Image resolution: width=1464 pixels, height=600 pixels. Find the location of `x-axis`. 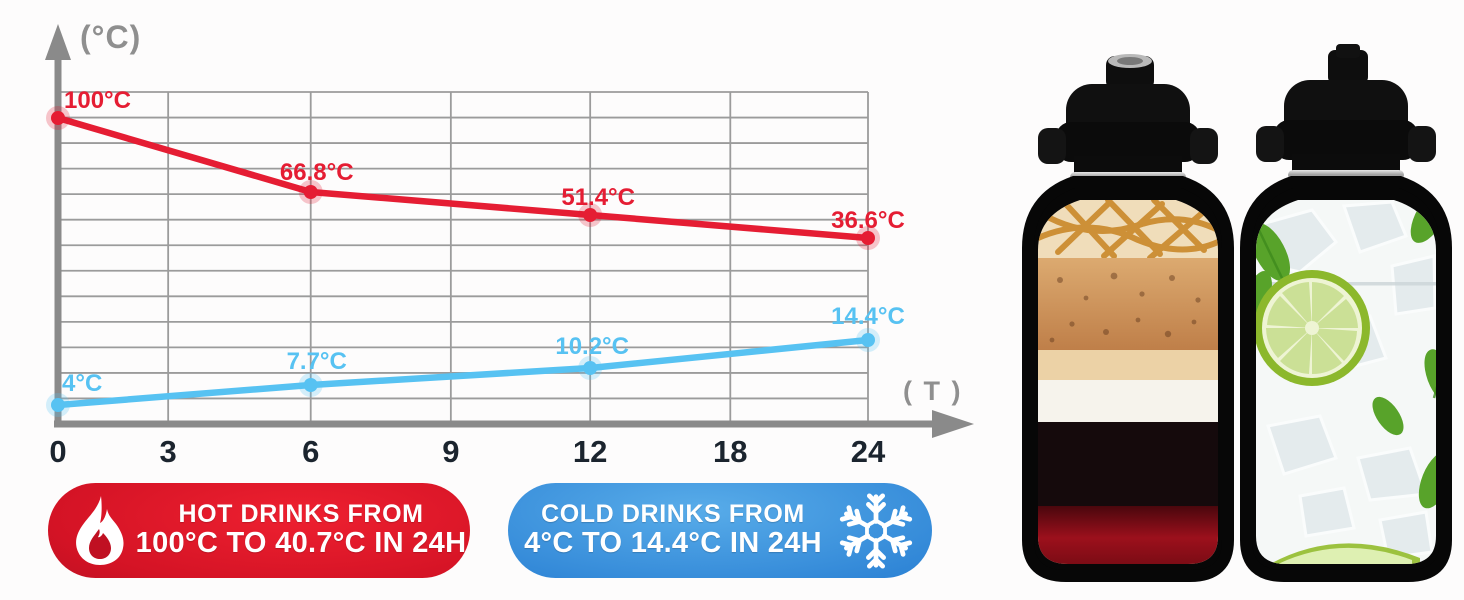

x-axis is located at coordinates (493, 424).